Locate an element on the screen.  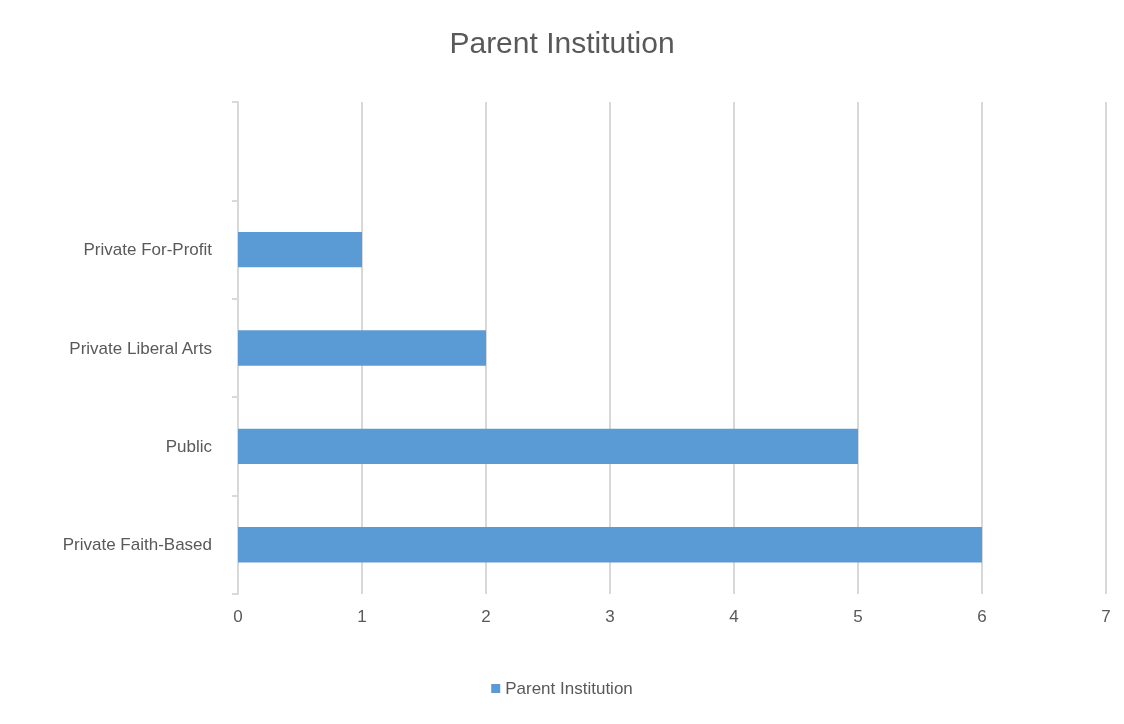
y-tick-label: Private Faith-Based is located at coordinates (137, 545).